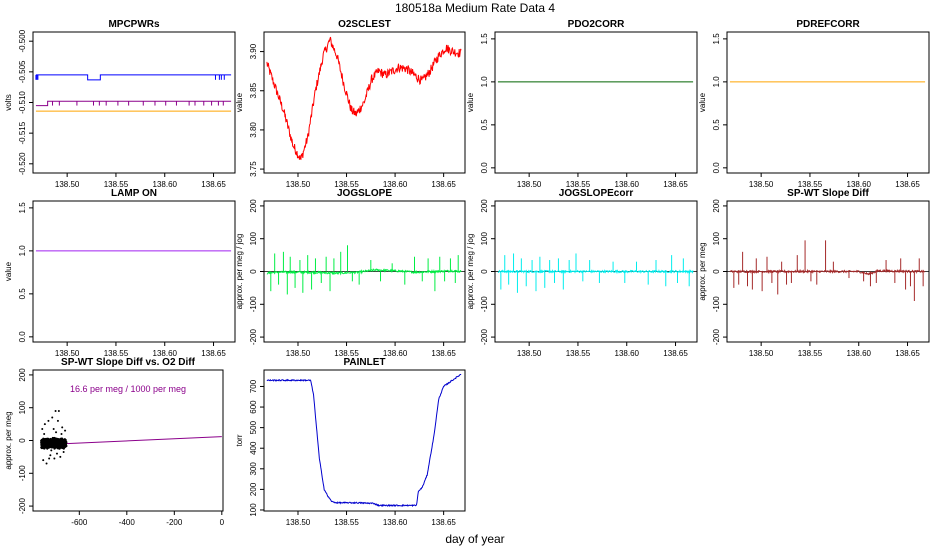  Describe the element at coordinates (716, 168) in the screenshot. I see `y-tick-label: 0.0` at that location.